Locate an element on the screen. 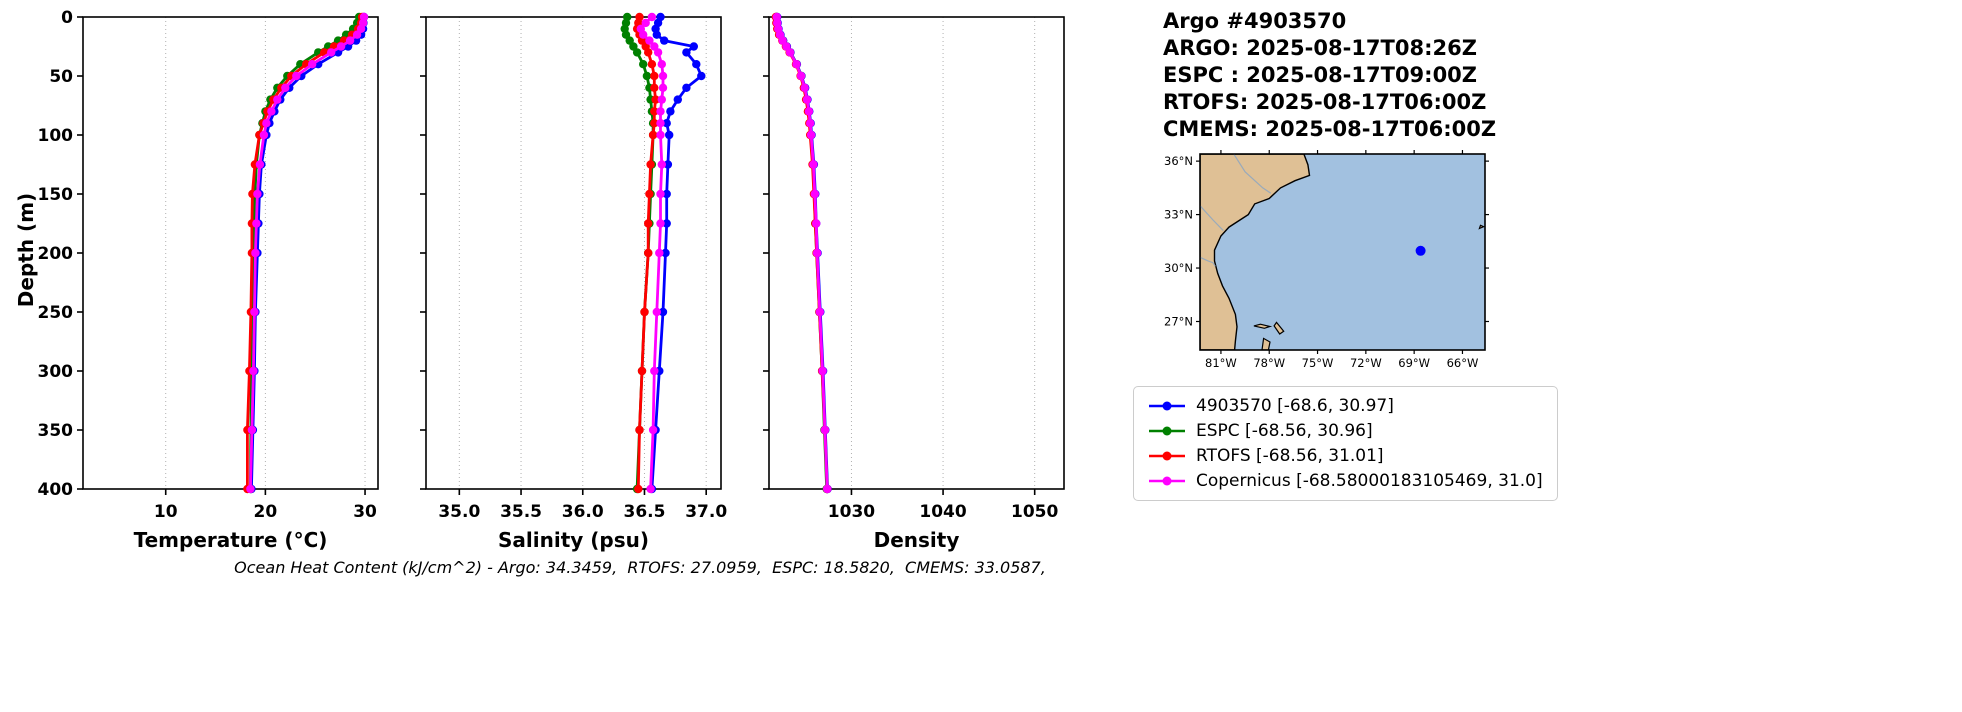  map-lat-tick-label: 36°N is located at coordinates (1178, 161).